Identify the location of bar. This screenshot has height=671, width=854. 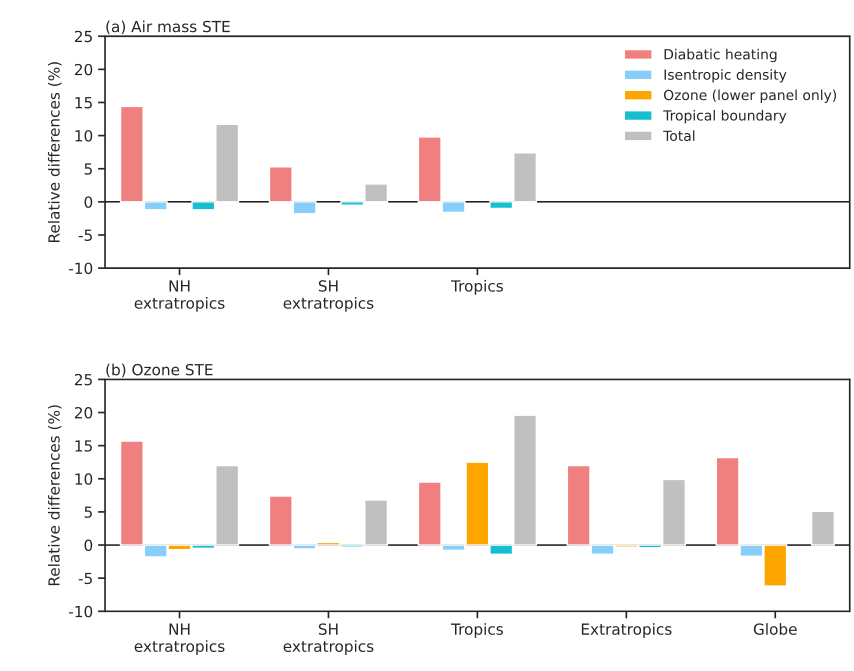
(822, 528).